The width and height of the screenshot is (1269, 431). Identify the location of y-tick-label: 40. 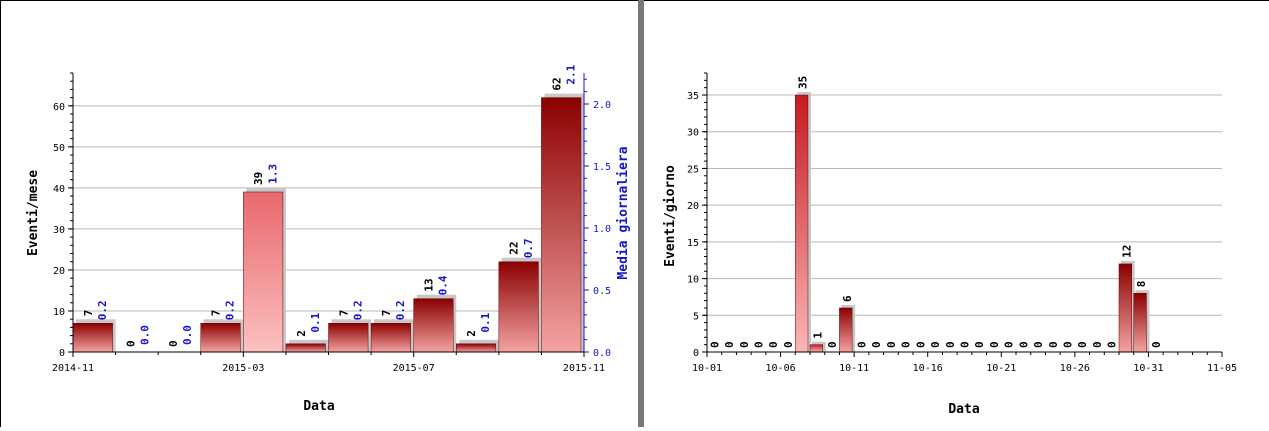
(59, 189).